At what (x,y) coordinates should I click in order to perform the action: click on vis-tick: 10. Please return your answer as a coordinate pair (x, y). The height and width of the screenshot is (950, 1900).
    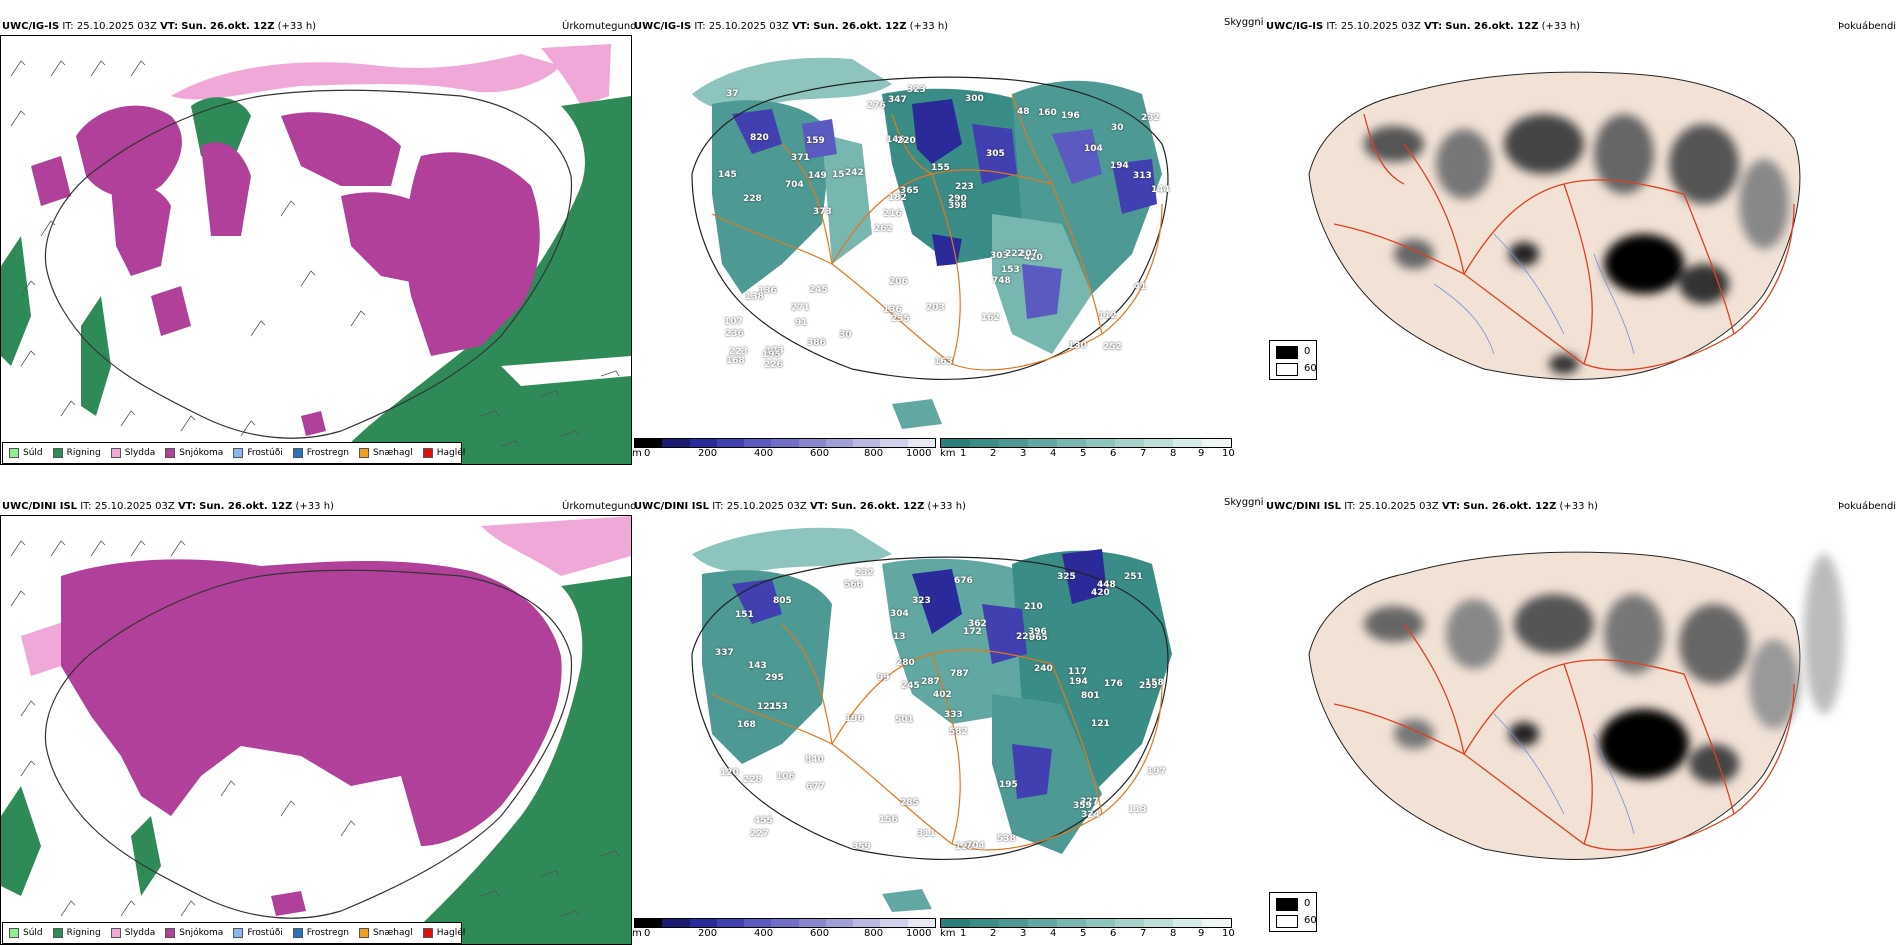
    Looking at the image, I should click on (1228, 453).